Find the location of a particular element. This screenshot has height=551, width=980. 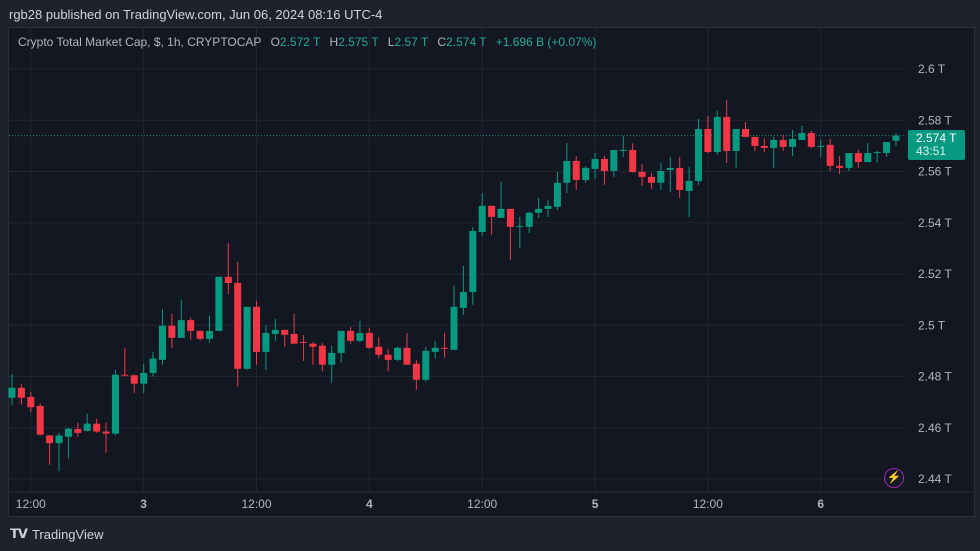

close-value: 2.574 T is located at coordinates (466, 42).